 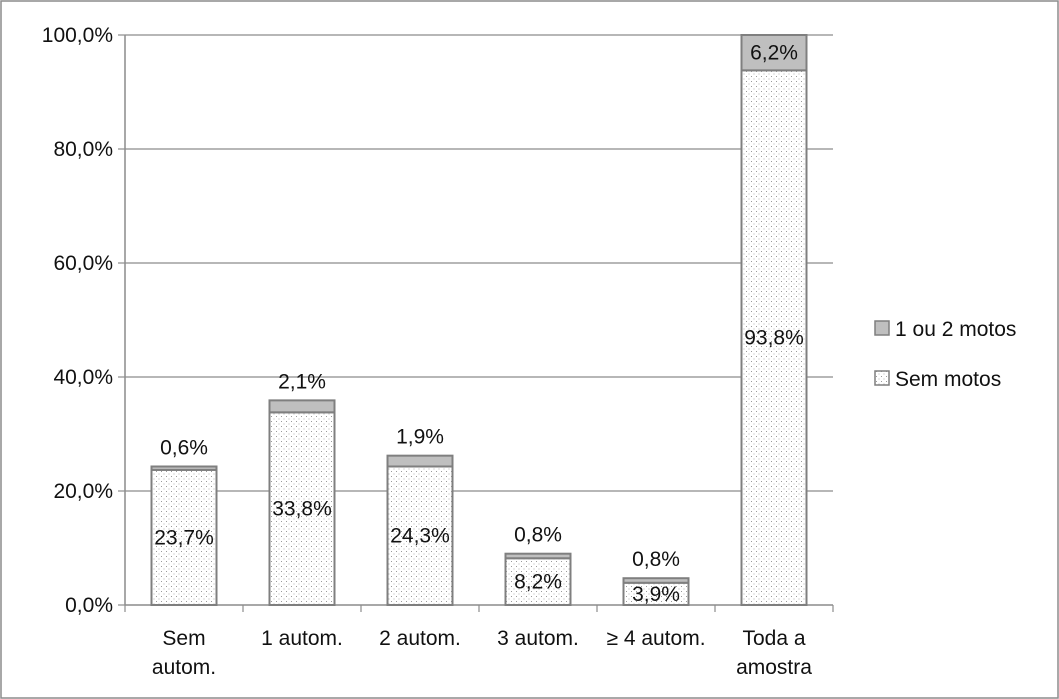 What do you see at coordinates (656, 594) in the screenshot?
I see `data-label-sem-motos: 3,9%` at bounding box center [656, 594].